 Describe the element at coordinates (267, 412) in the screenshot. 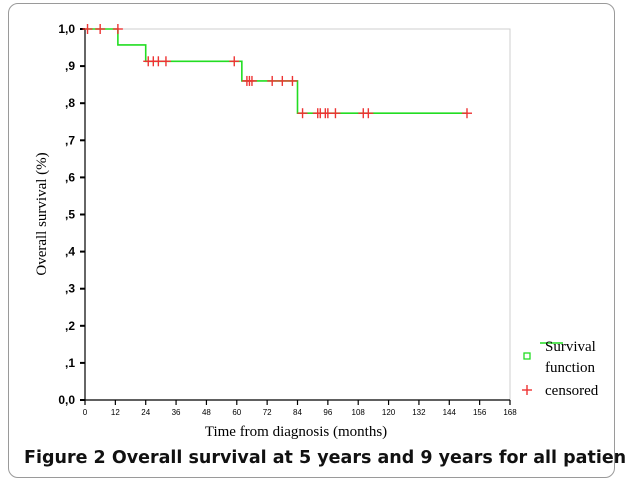

I see `x-tick-label: 72` at that location.